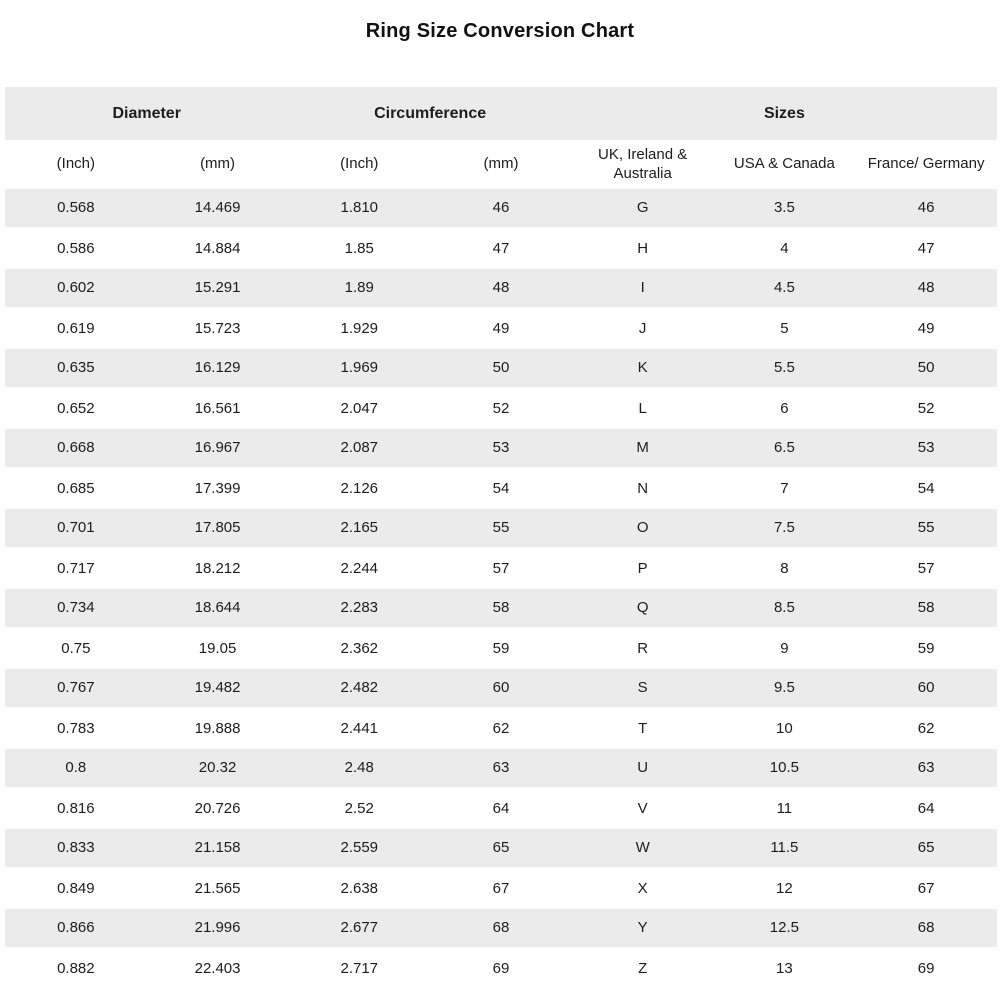 This screenshot has width=1000, height=1000. I want to click on cell: H, so click(643, 248).